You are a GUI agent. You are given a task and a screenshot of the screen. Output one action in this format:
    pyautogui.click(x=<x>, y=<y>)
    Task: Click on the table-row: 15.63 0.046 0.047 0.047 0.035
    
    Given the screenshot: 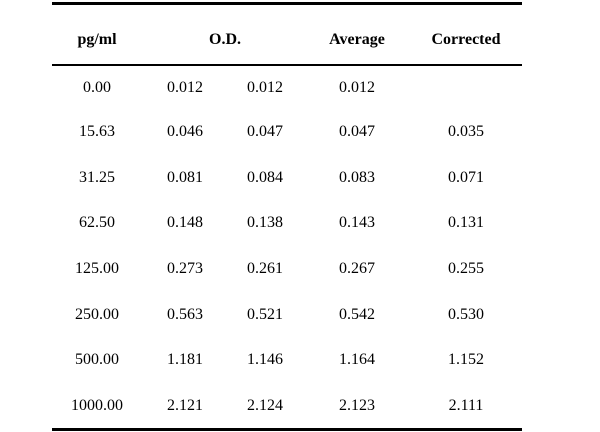 What is the action you would take?
    pyautogui.click(x=287, y=132)
    